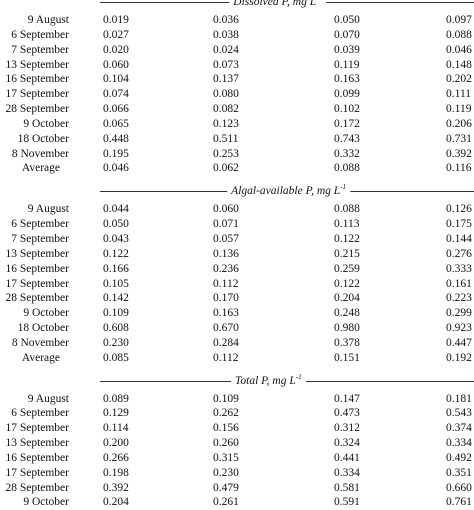 This screenshot has height=510, width=474. I want to click on cell-value: 0.038, so click(226, 34).